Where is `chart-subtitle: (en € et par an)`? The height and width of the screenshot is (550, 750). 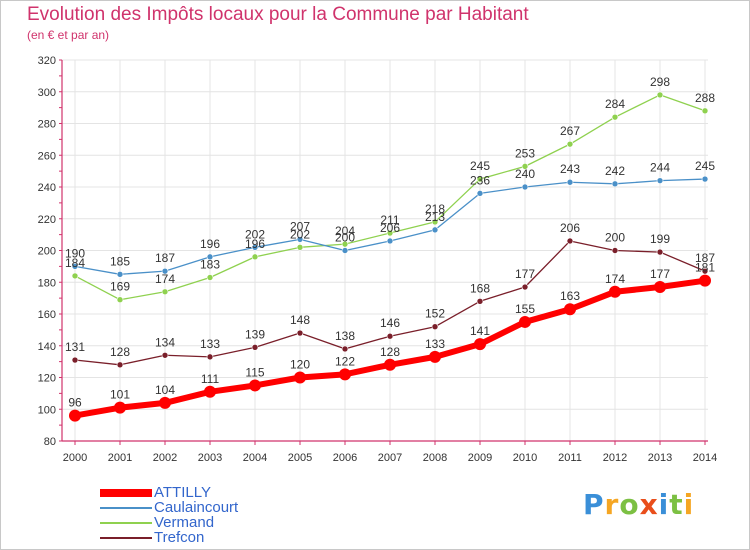 chart-subtitle: (en € et par an) is located at coordinates (68, 35).